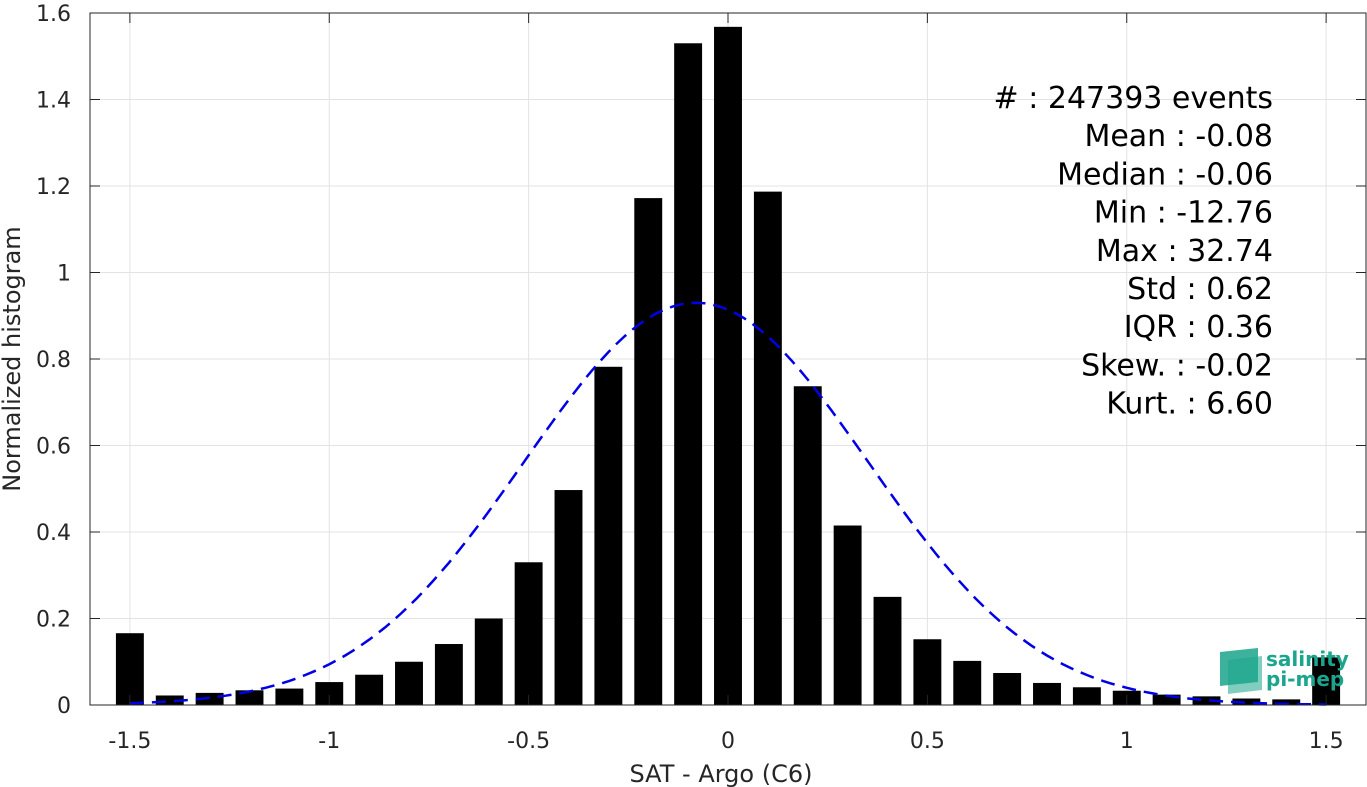  Describe the element at coordinates (64, 274) in the screenshot. I see `y-tick-label: 1` at that location.